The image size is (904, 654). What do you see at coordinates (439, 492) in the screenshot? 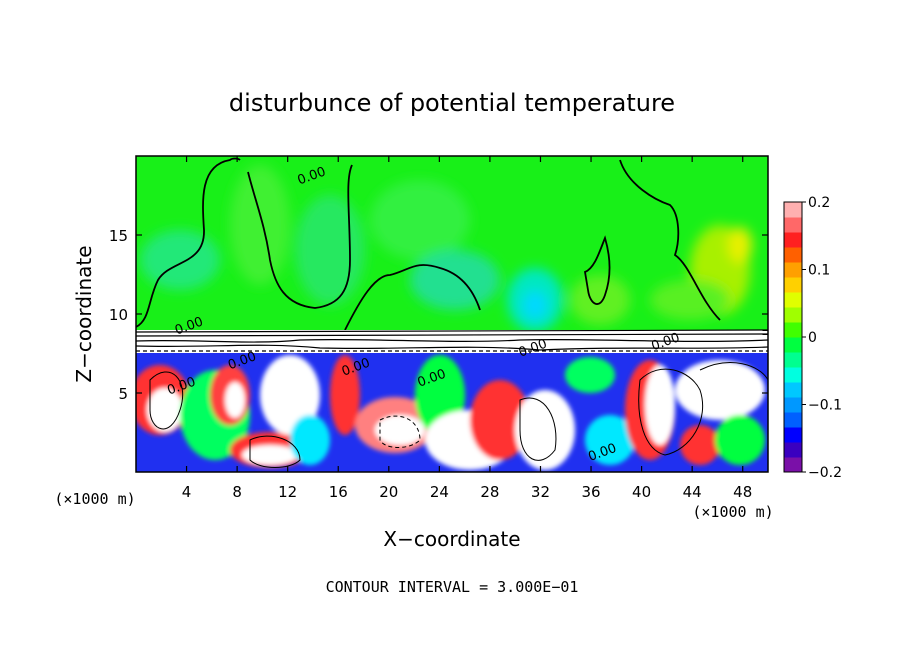
I see `x-tick-label: 24` at bounding box center [439, 492].